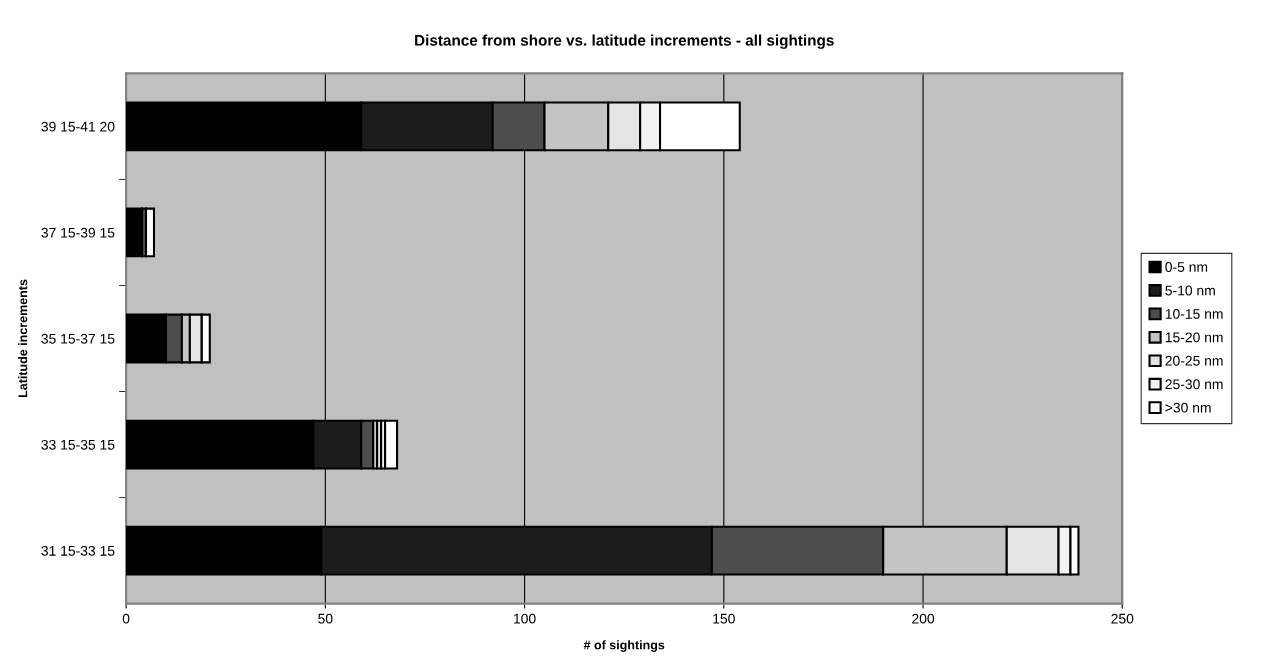  What do you see at coordinates (724, 618) in the screenshot?
I see `x-tick-label: 150` at bounding box center [724, 618].